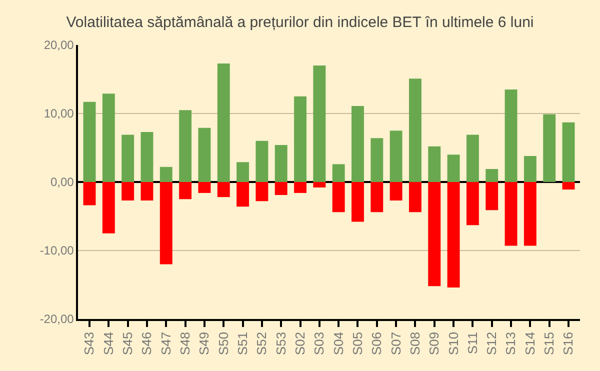 The image size is (600, 371). I want to click on x-tick-label: S02, so click(300, 344).